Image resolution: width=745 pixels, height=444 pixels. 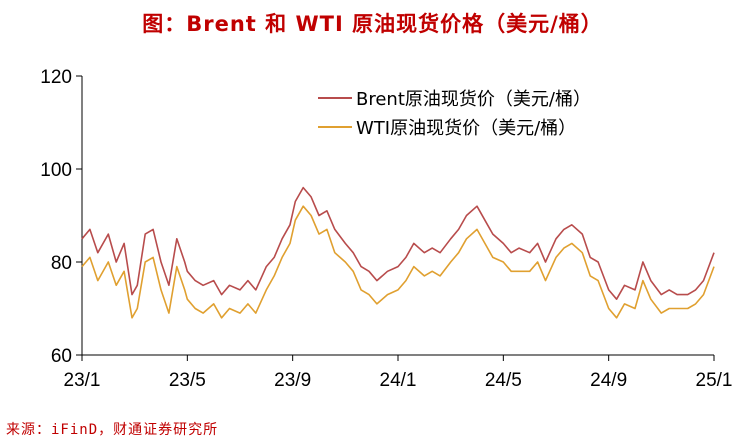 I want to click on x-tick-label: 23/1, so click(x=82, y=380).